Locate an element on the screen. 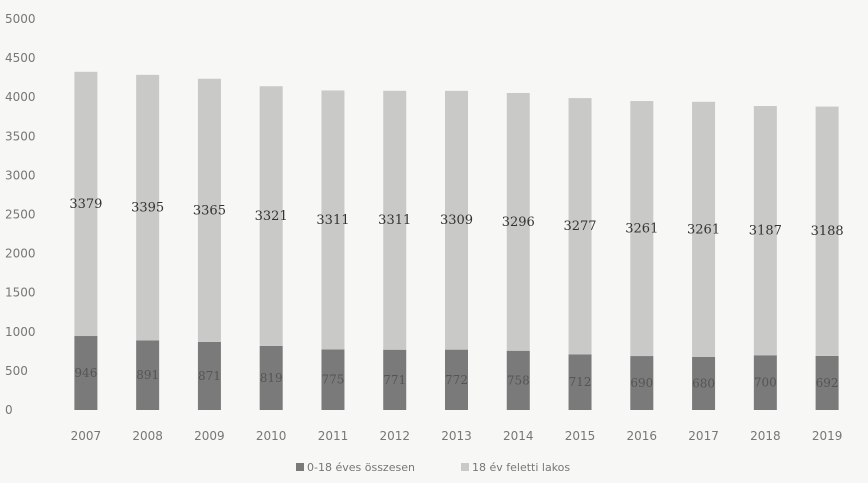  x-tick-label-2019: 2019 is located at coordinates (827, 436).